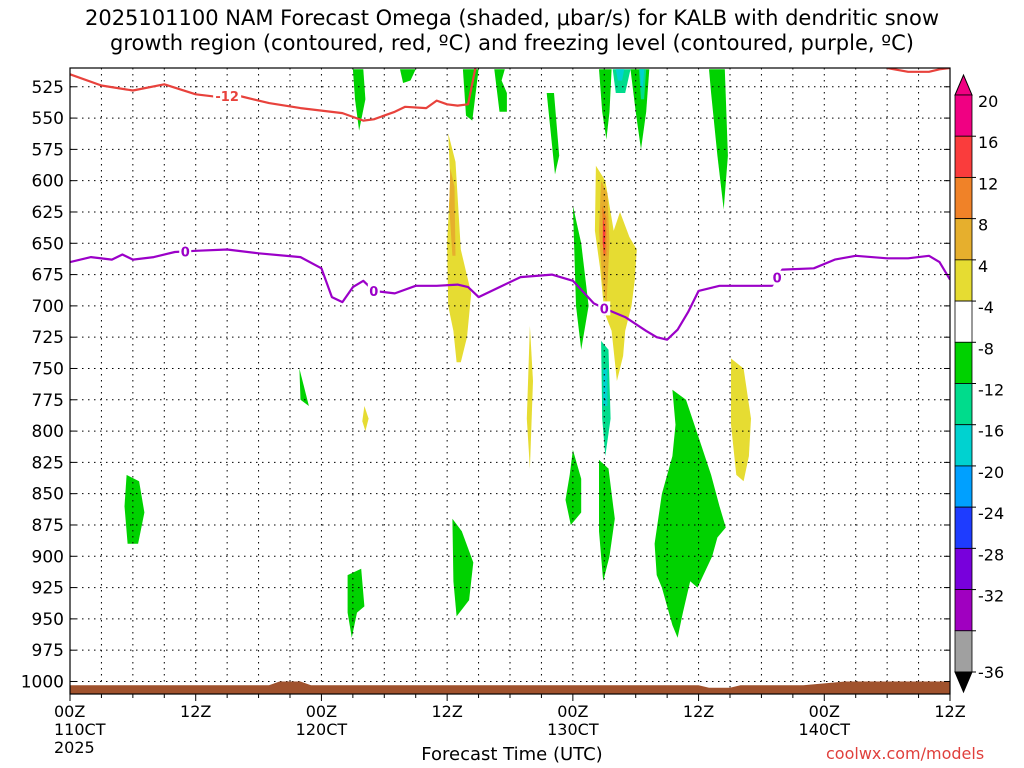  I want to click on colorbar-label: 4, so click(983, 266).